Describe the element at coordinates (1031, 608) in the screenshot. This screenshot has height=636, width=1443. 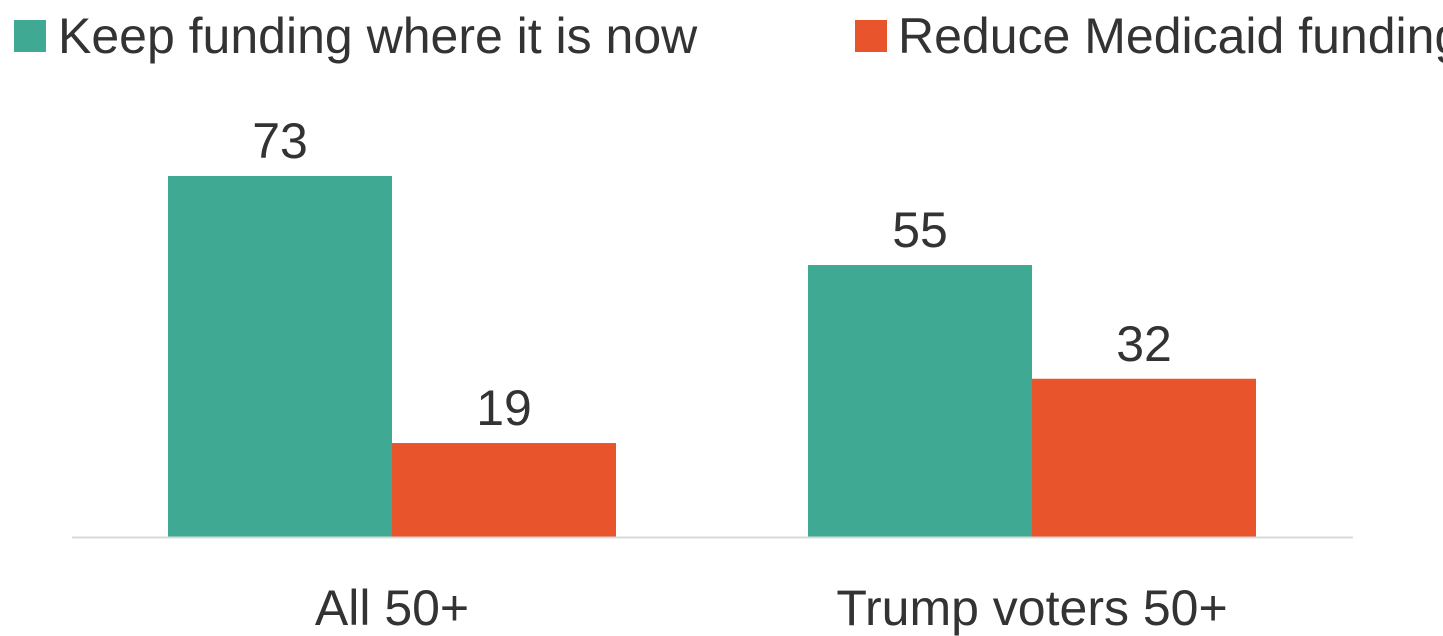
I see `category-label-2: Trump voters 50+` at that location.